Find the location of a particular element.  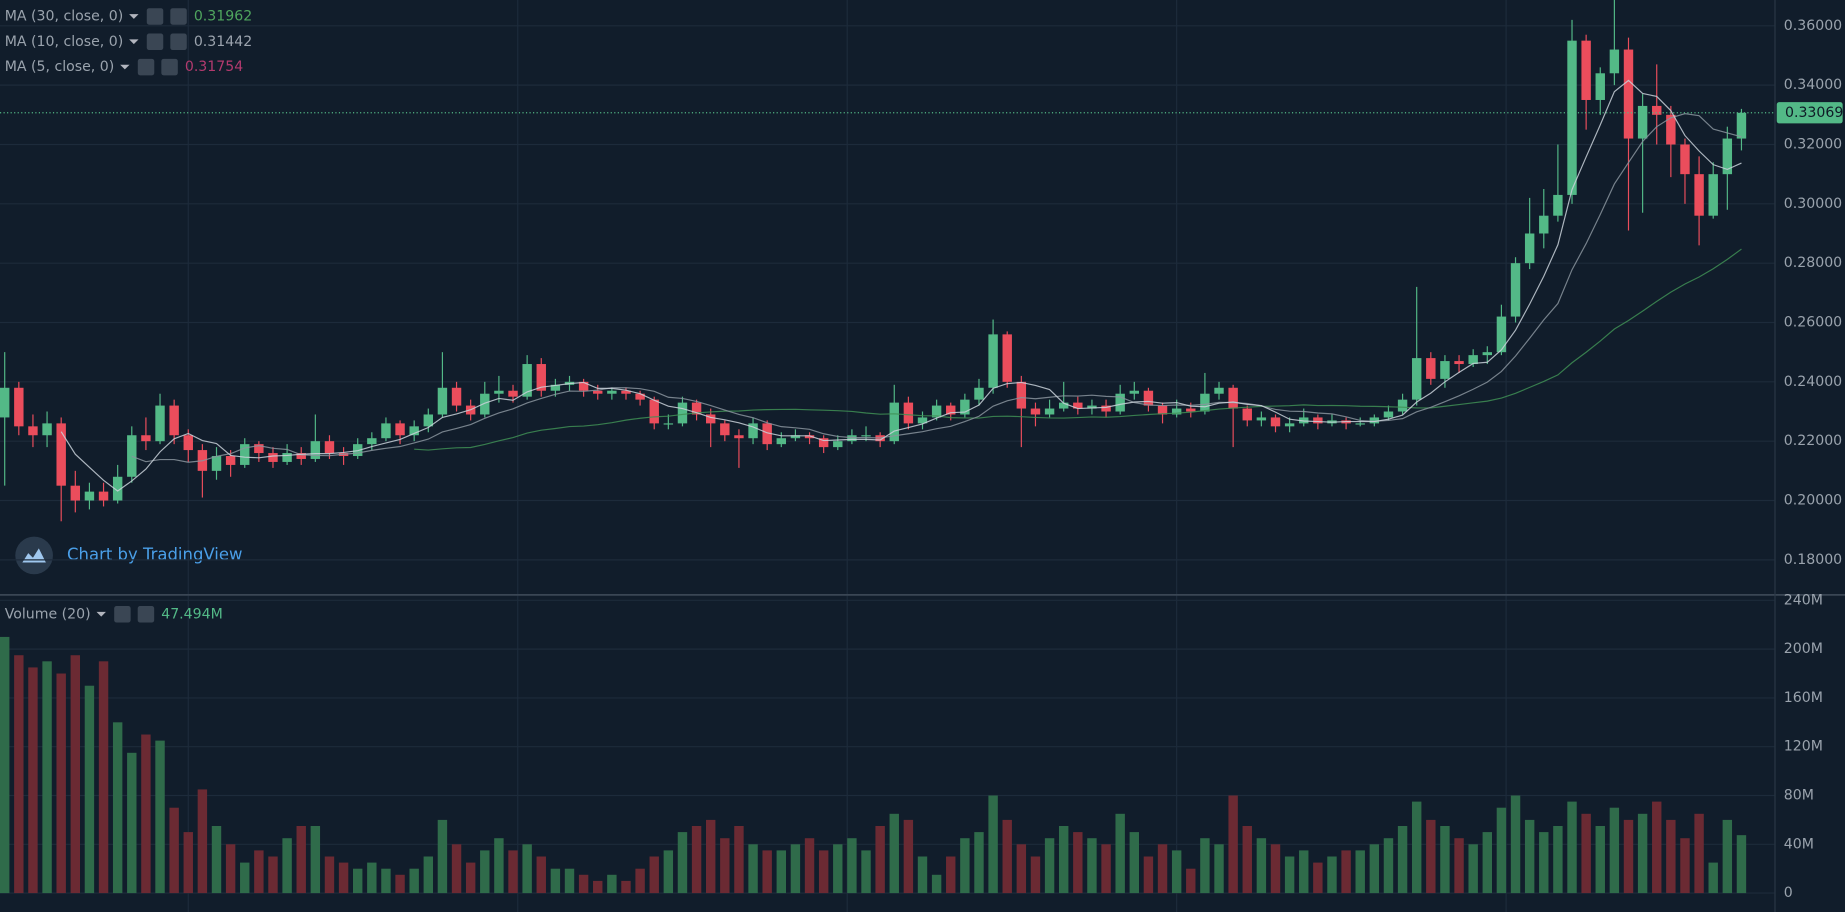

logo is located at coordinates (34, 555).